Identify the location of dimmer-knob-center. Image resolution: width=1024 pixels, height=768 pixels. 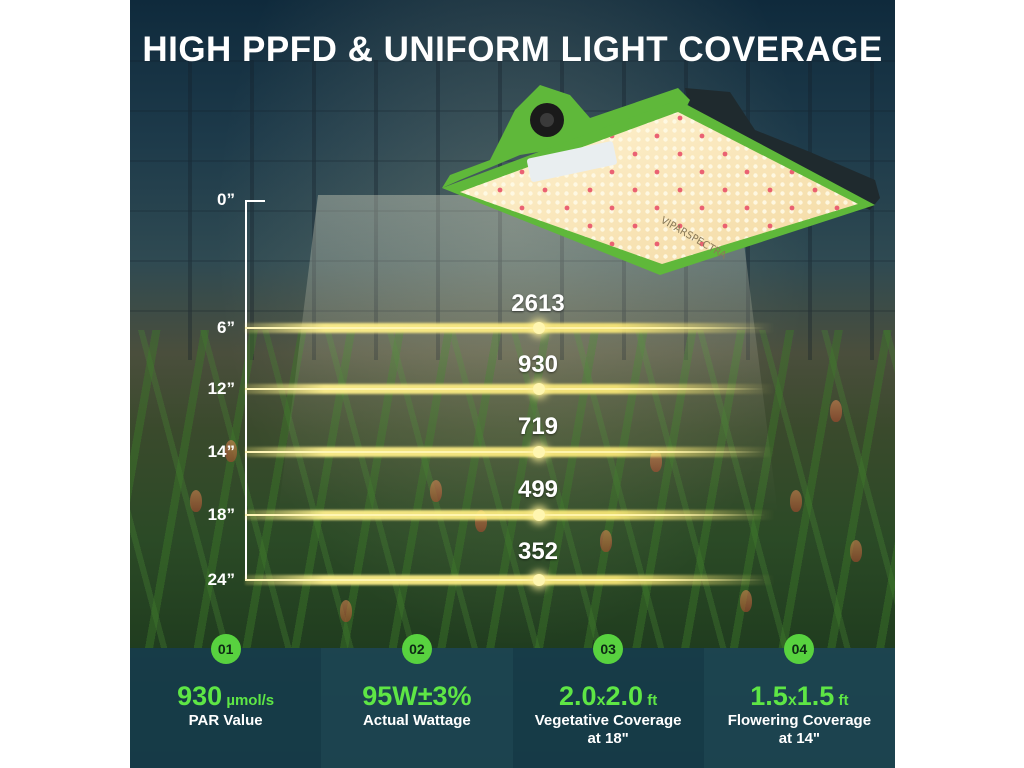
(547, 120).